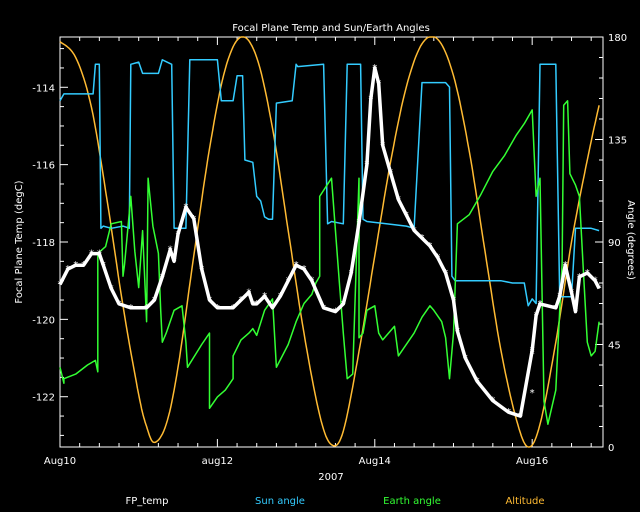 The height and width of the screenshot is (512, 640). I want to click on y-tick-label-right: 180, so click(617, 38).